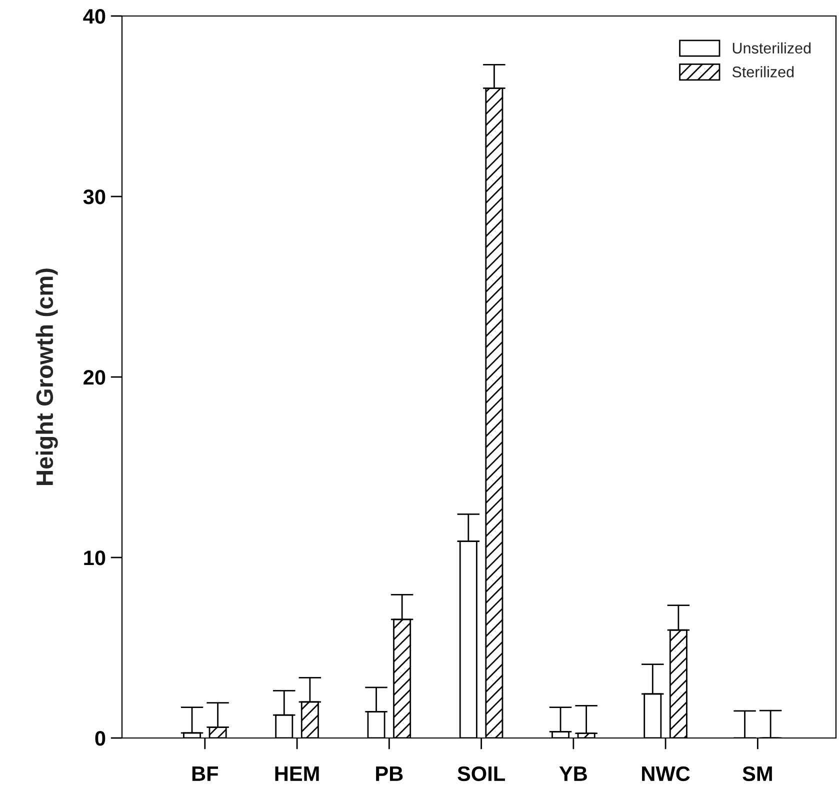 The height and width of the screenshot is (800, 839). Describe the element at coordinates (47, 376) in the screenshot. I see `y-axis-title: Height Growth (cm)` at that location.